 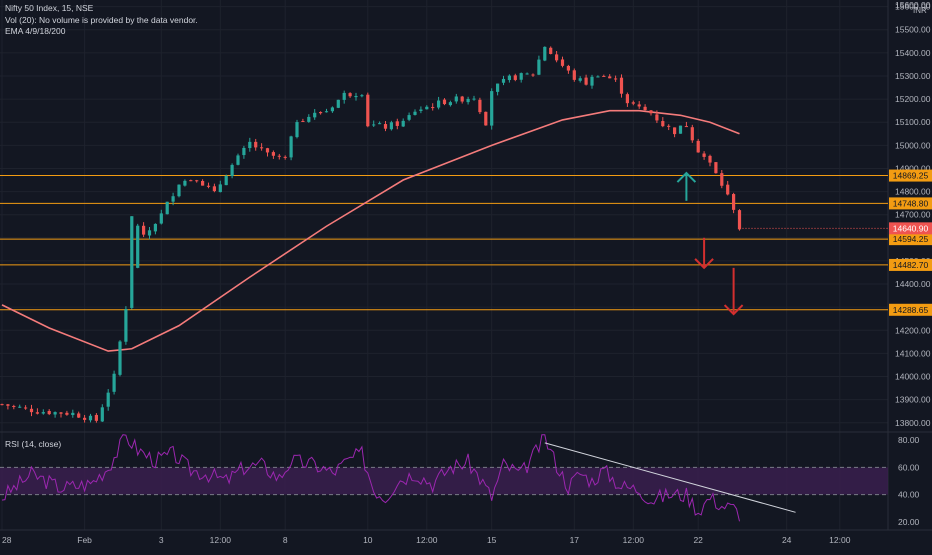 I want to click on rsi-line, so click(x=370, y=478).